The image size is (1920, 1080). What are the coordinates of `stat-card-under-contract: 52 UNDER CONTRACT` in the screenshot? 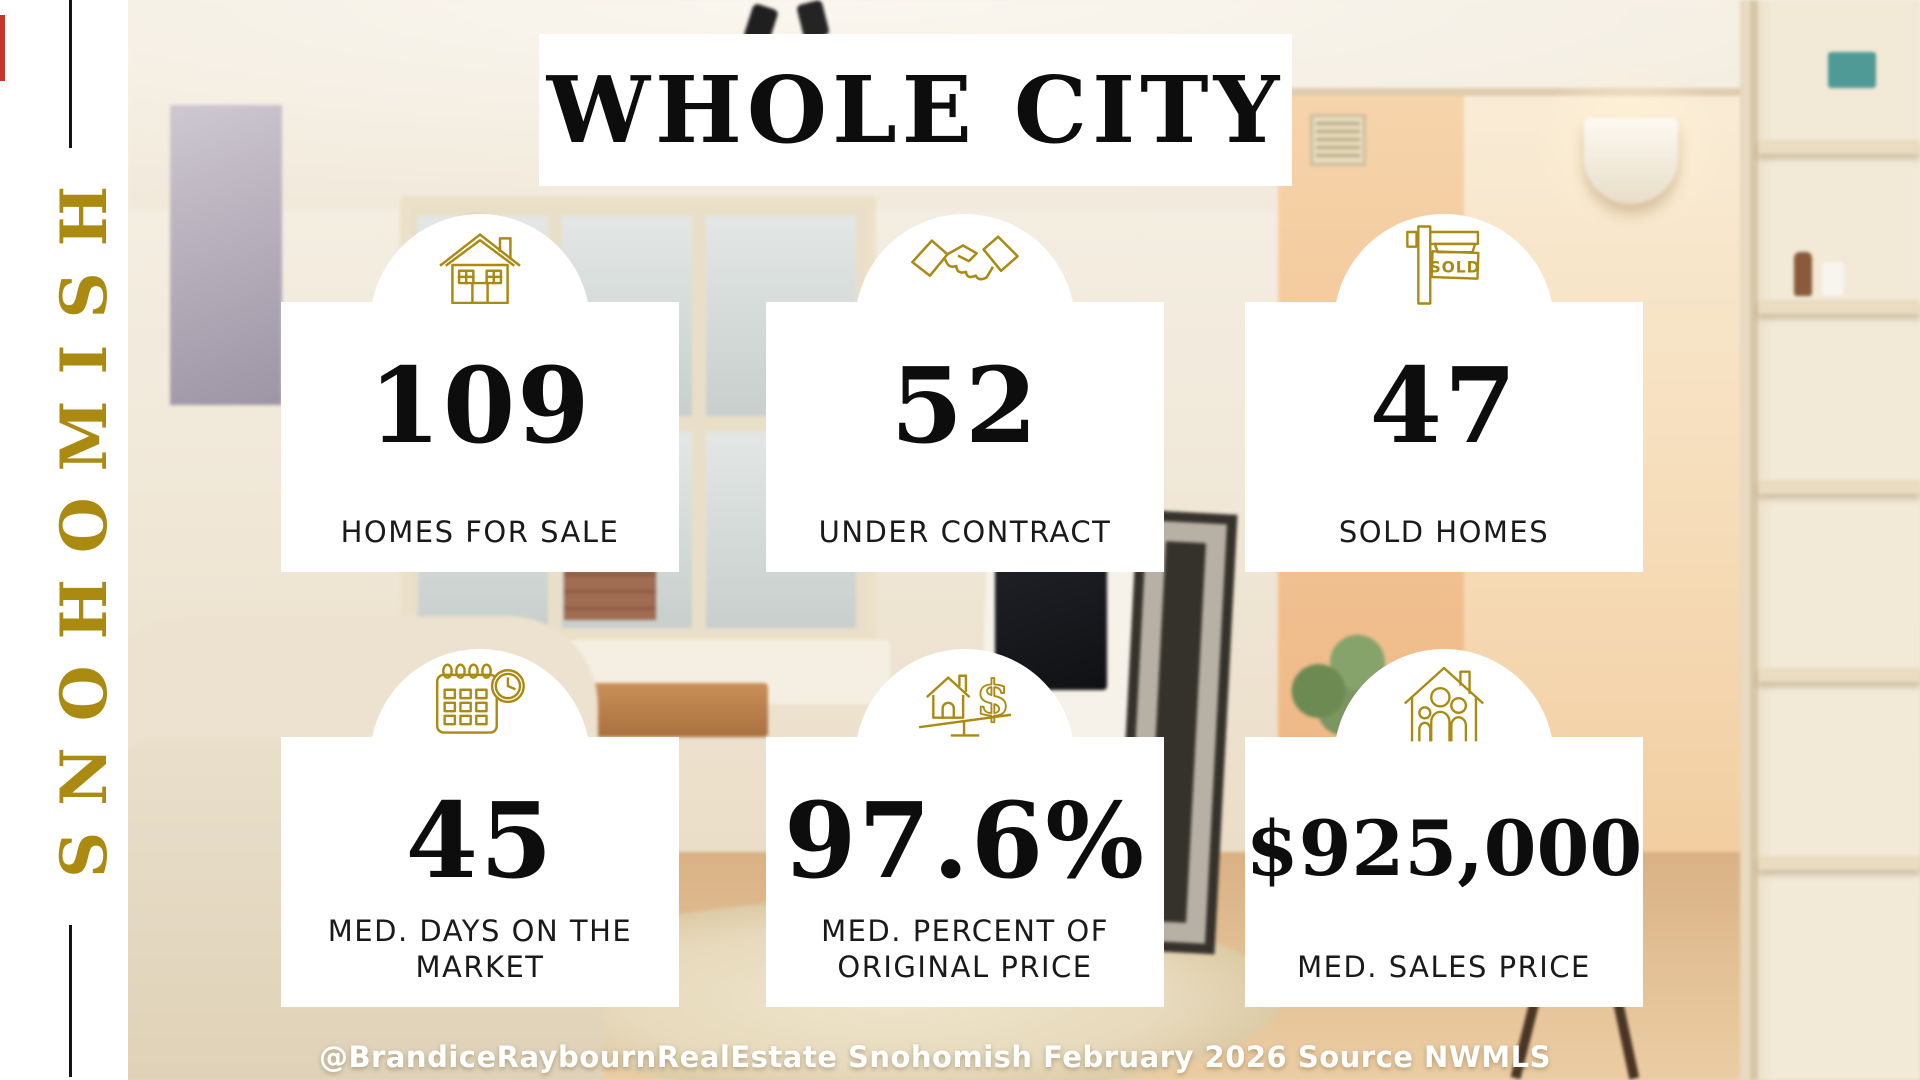 It's located at (965, 393).